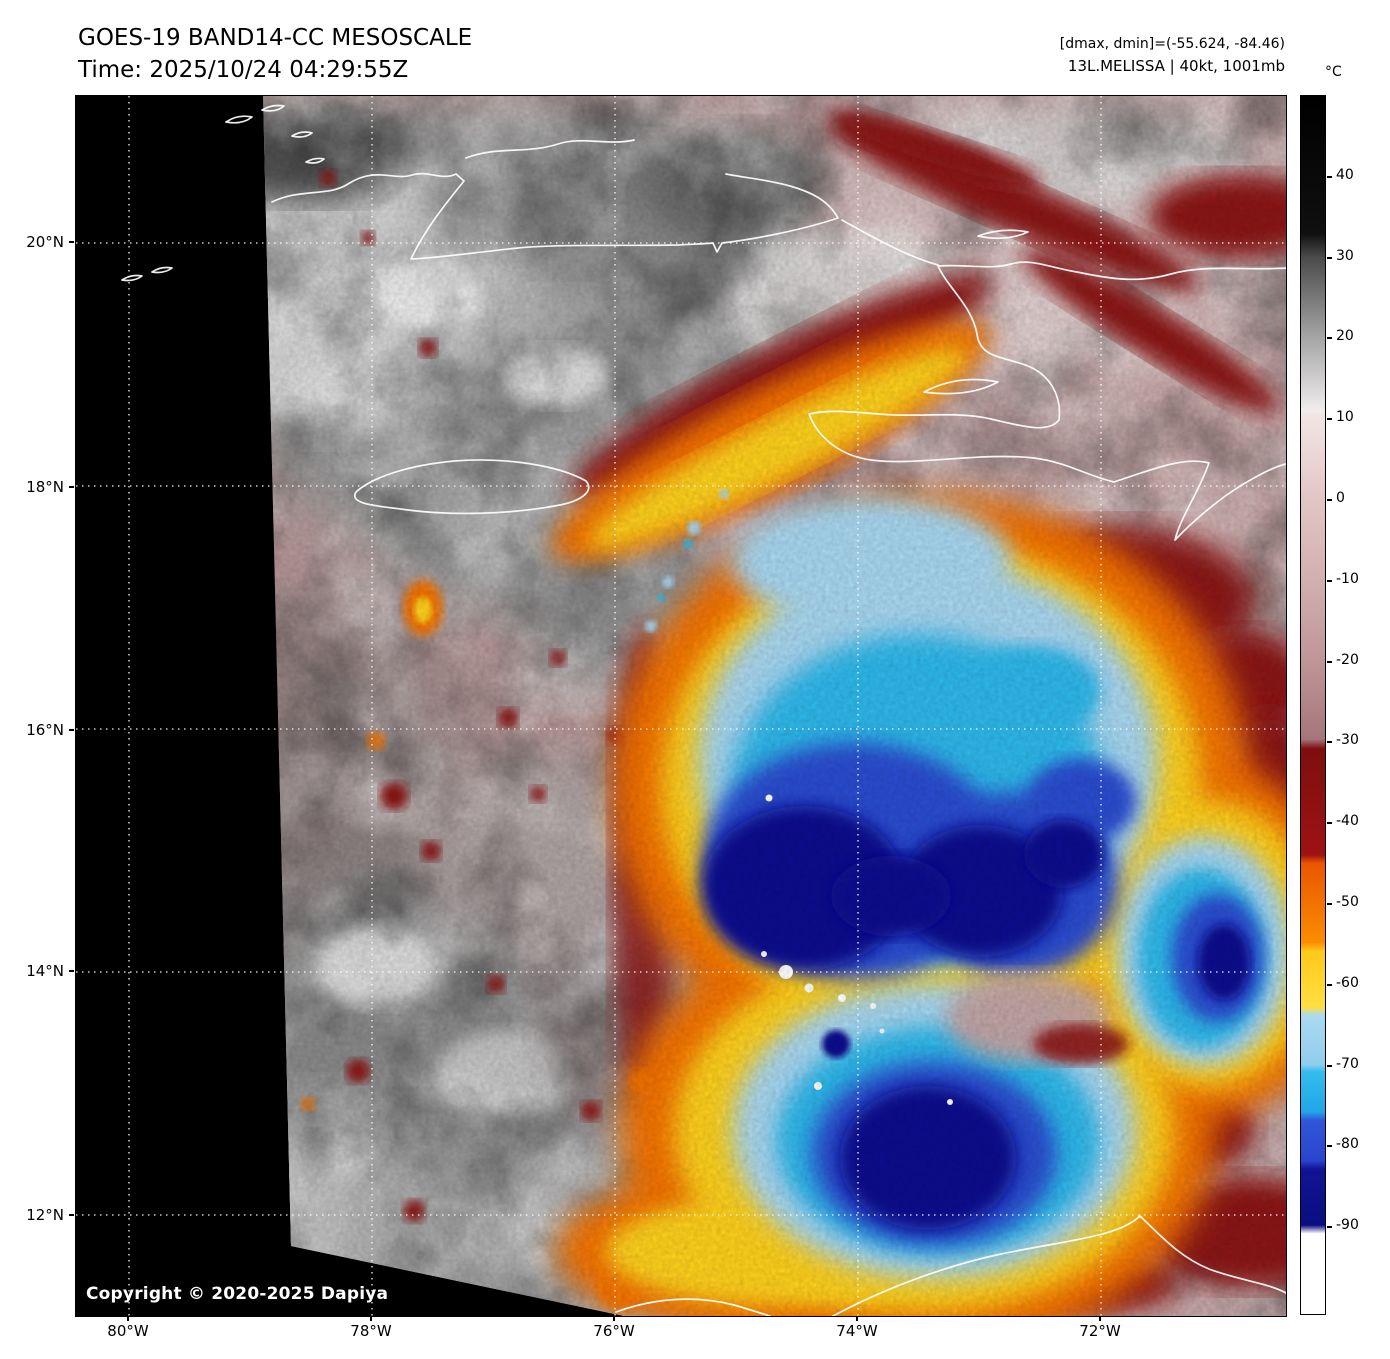 Image resolution: width=1390 pixels, height=1359 pixels. I want to click on coastline-gonave, so click(961, 386).